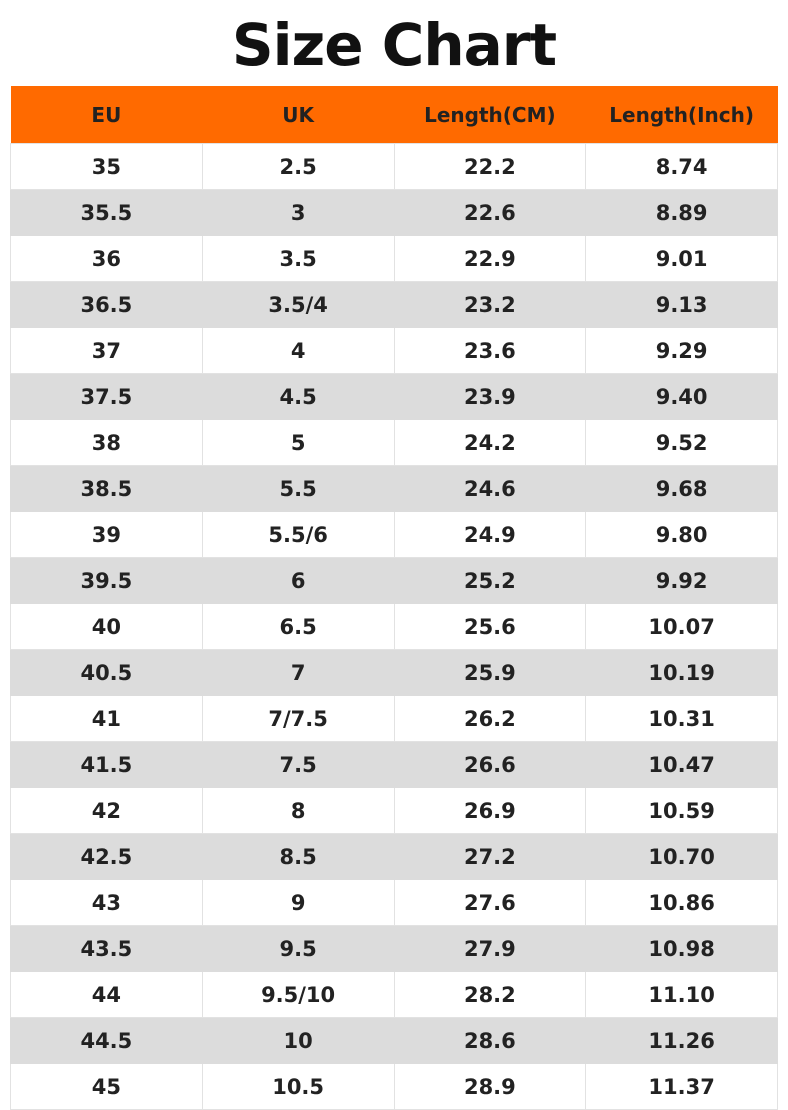 The height and width of the screenshot is (1110, 788). What do you see at coordinates (490, 902) in the screenshot?
I see `table-cell: 27.6` at bounding box center [490, 902].